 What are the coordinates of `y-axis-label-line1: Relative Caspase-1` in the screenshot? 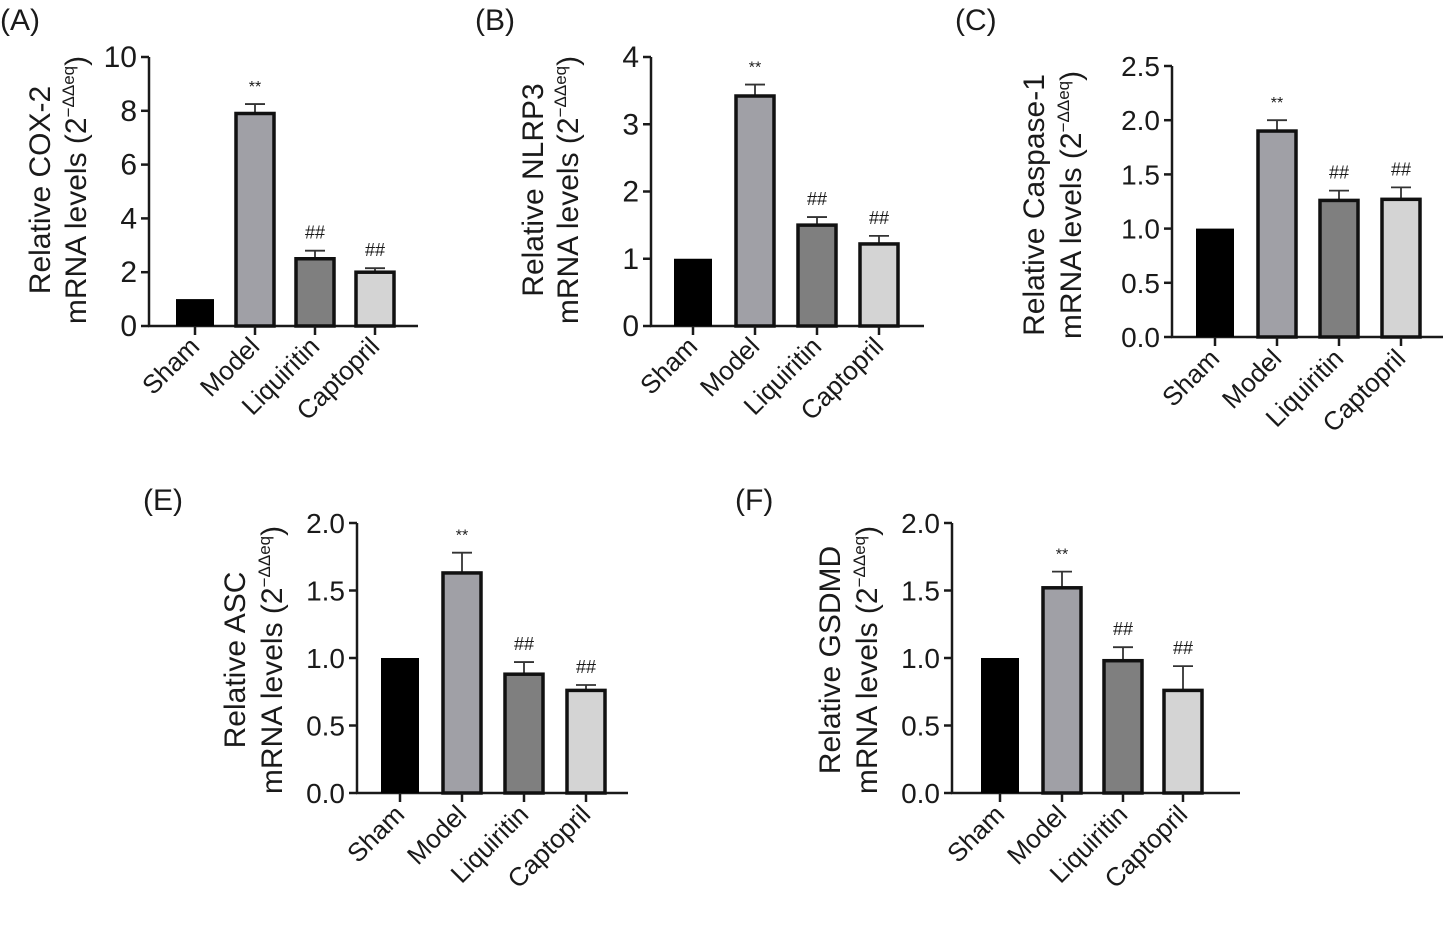 It's located at (1034, 205).